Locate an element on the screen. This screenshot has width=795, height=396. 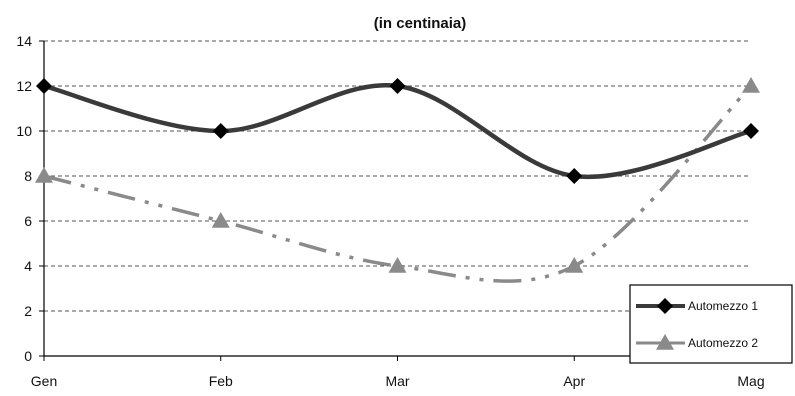
x-tick-label: Apr is located at coordinates (574, 381).